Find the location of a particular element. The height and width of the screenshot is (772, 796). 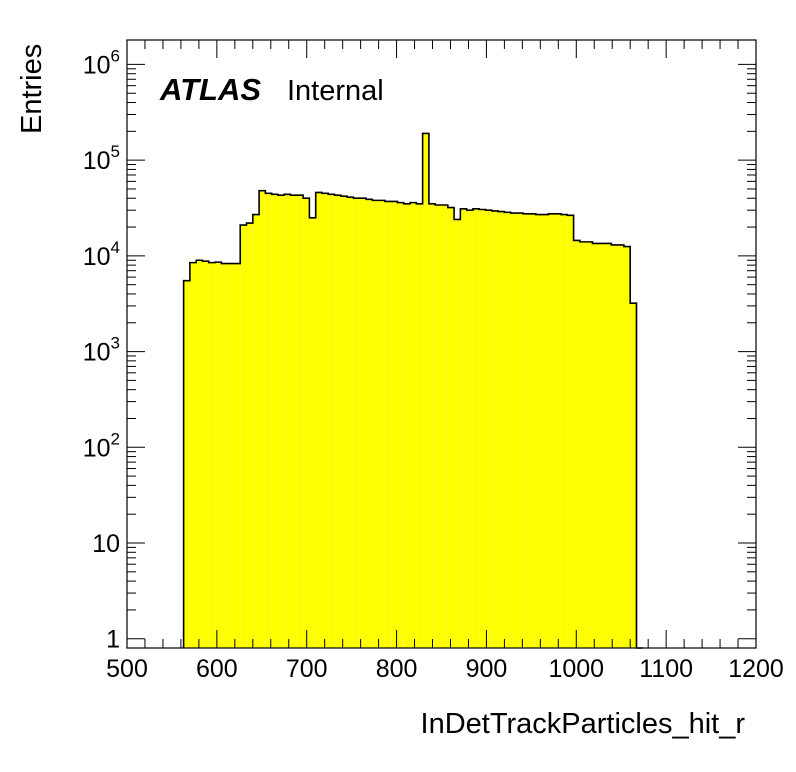

internal-label: Internal is located at coordinates (335, 91).